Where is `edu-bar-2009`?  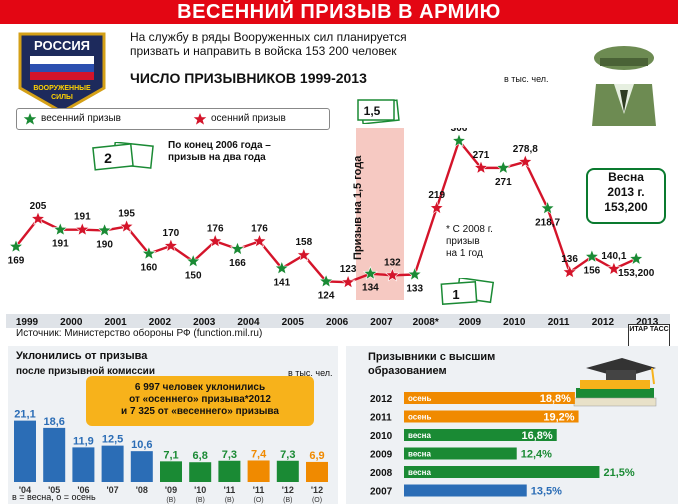 edu-bar-2009 is located at coordinates (460, 453).